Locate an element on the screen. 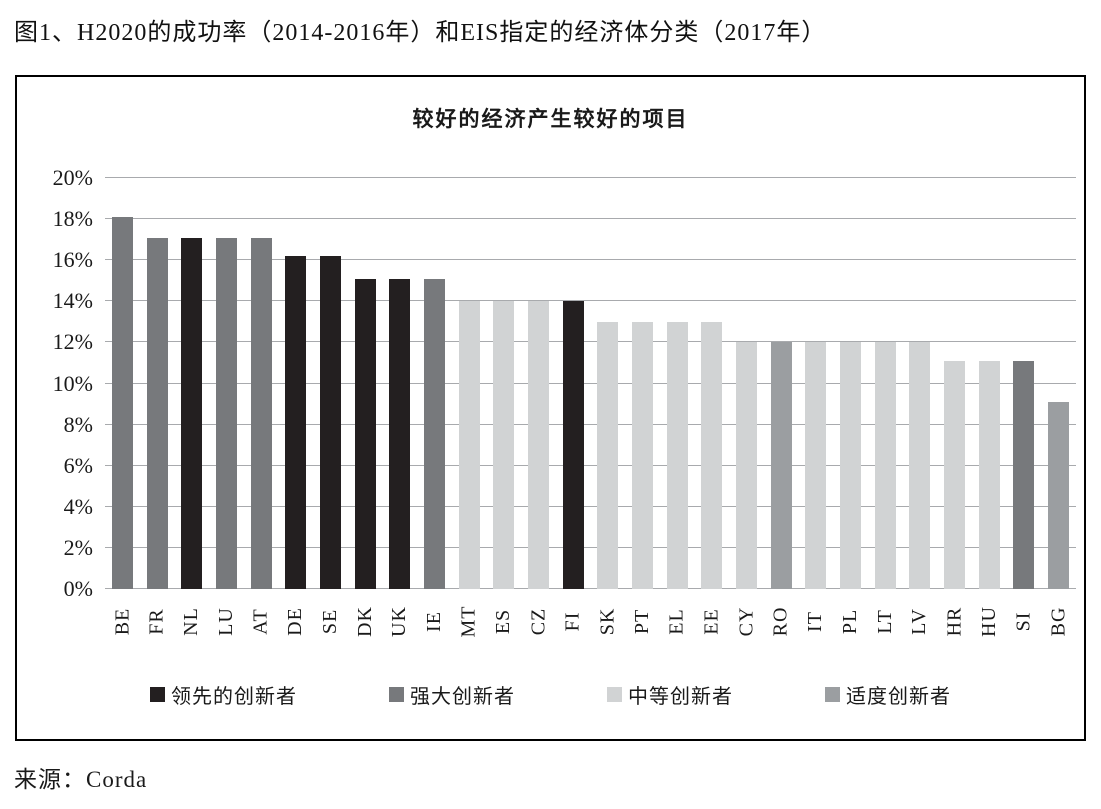 Image resolution: width=1101 pixels, height=809 pixels. x-tick-label: LT is located at coordinates (884, 621).